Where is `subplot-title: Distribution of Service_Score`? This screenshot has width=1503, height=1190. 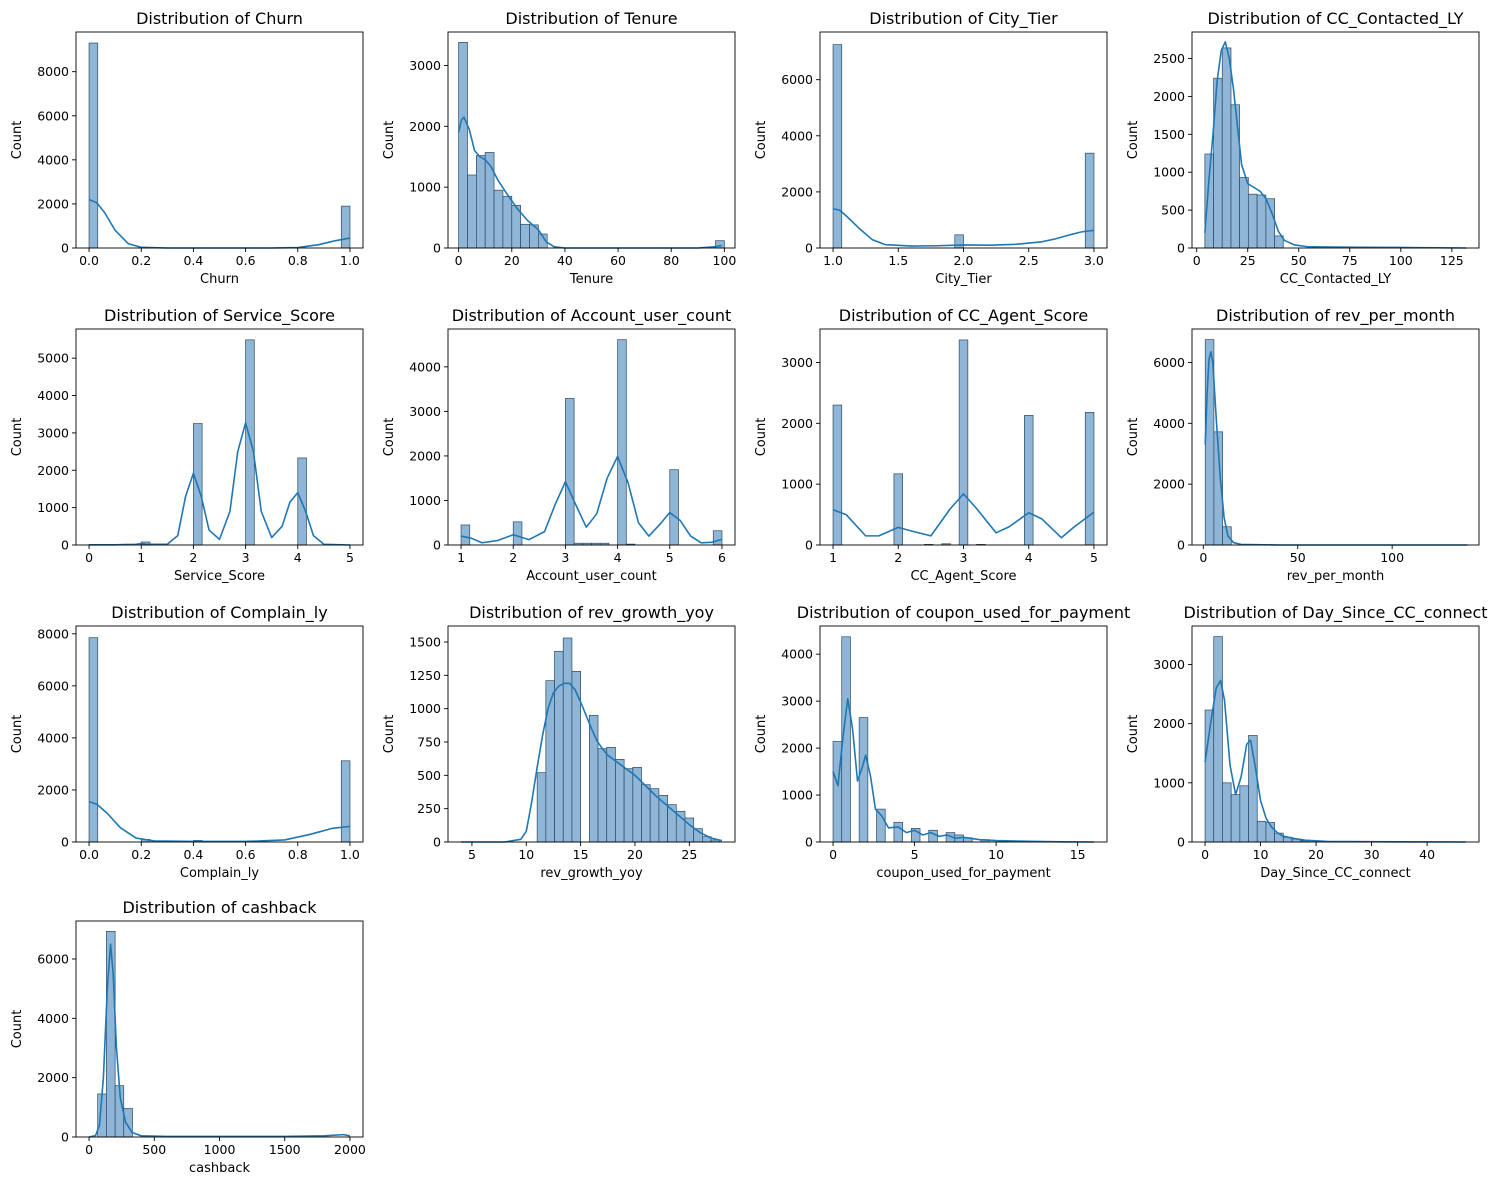
subplot-title: Distribution of Service_Score is located at coordinates (219, 316).